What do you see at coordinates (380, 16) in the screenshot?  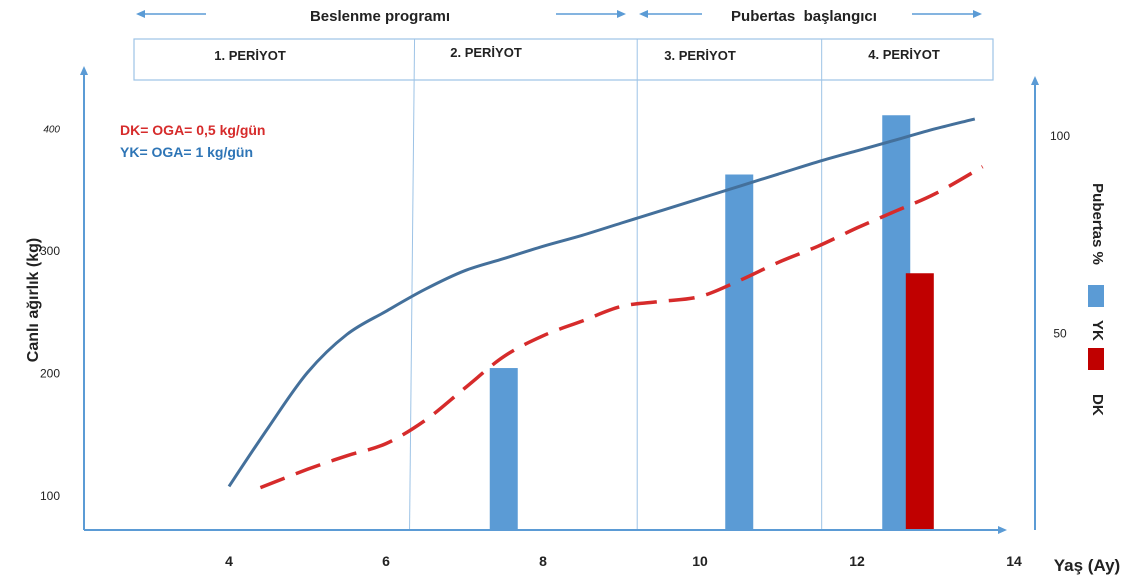 I see `program-label: Beslenme programı` at bounding box center [380, 16].